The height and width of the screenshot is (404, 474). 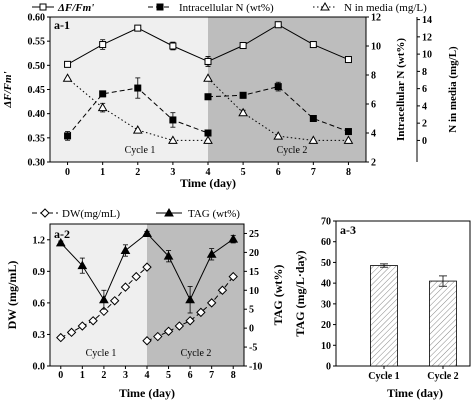 What do you see at coordinates (254, 291) in the screenshot?
I see `right-tick-label: 10` at bounding box center [254, 291].